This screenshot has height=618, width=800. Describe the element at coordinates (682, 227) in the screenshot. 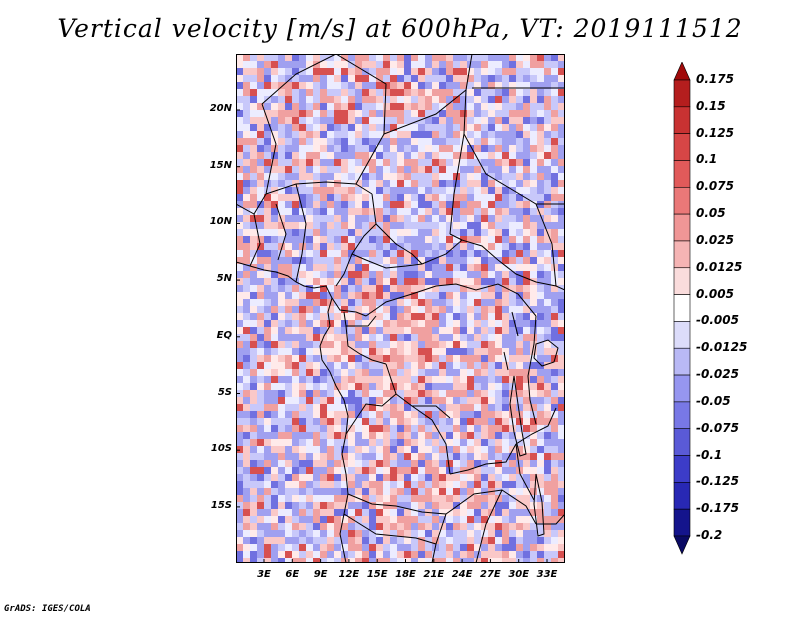

I see `colorbar-swatch` at that location.